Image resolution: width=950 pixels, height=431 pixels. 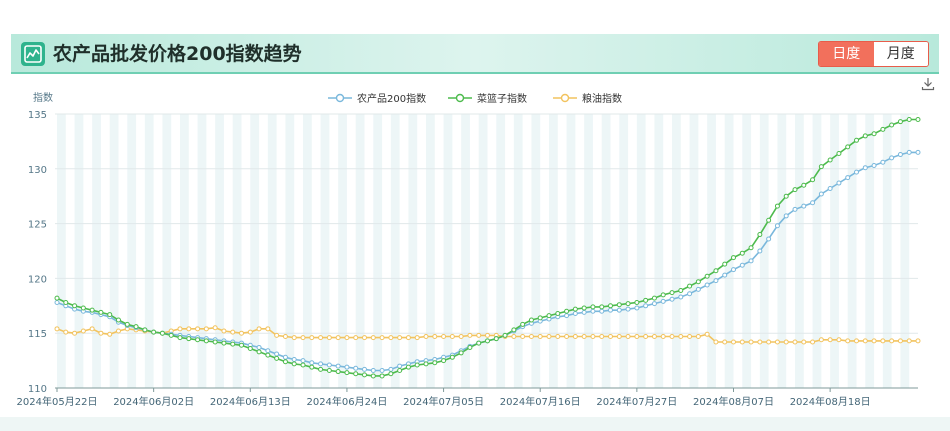 I want to click on x-tick-label: 2024年08月07日, so click(x=733, y=401).